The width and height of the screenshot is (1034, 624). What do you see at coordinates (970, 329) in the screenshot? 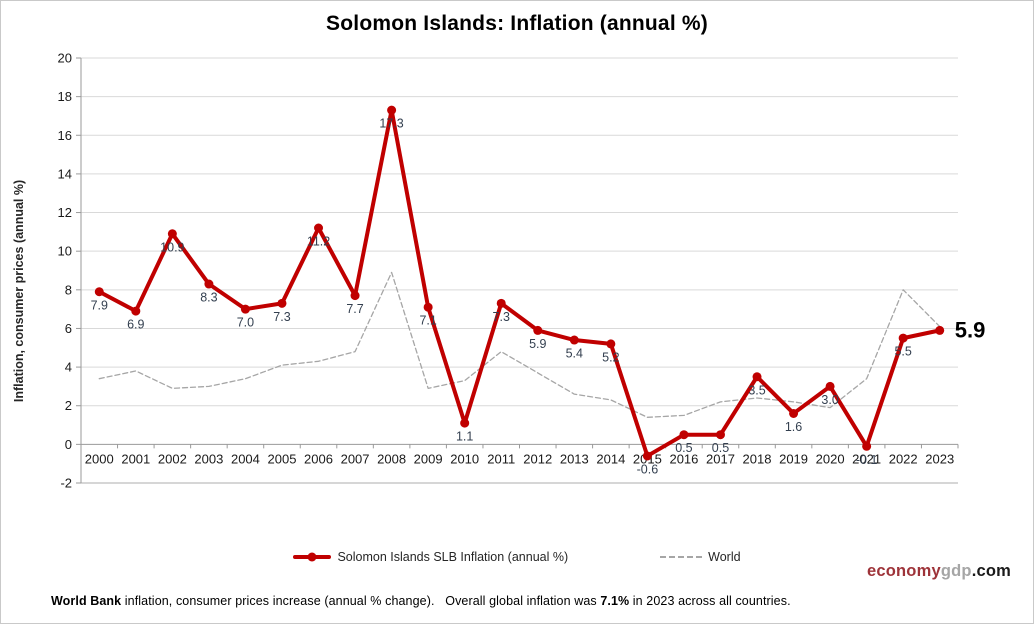
I see `end-value-label: 5.9` at bounding box center [970, 329].